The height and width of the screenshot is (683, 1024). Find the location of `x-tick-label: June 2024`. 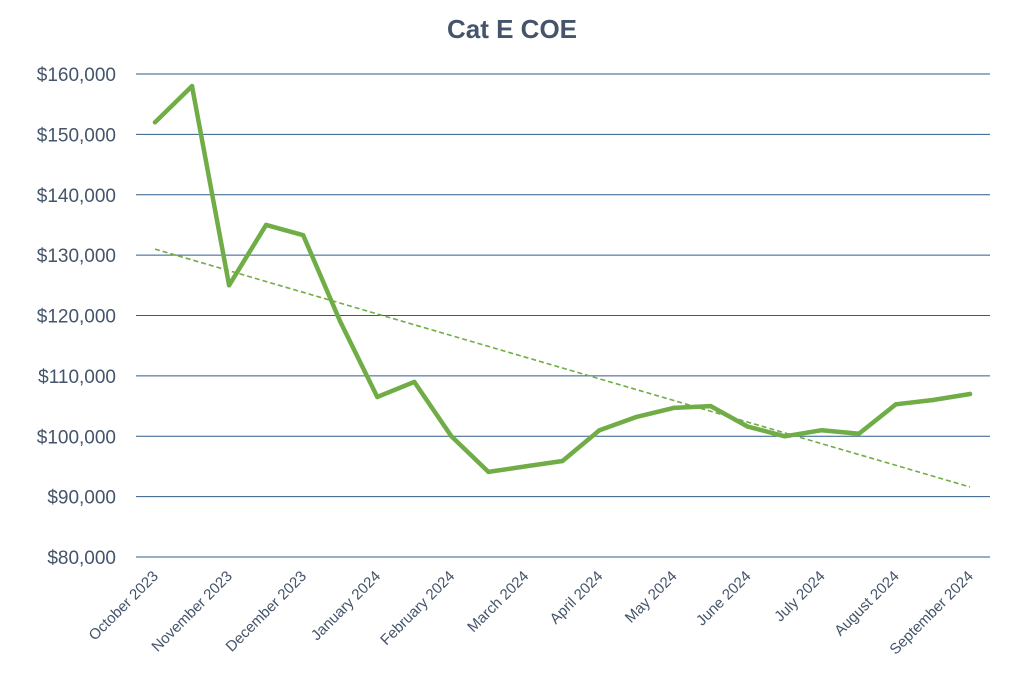

x-tick-label: June 2024 is located at coordinates (724, 599).